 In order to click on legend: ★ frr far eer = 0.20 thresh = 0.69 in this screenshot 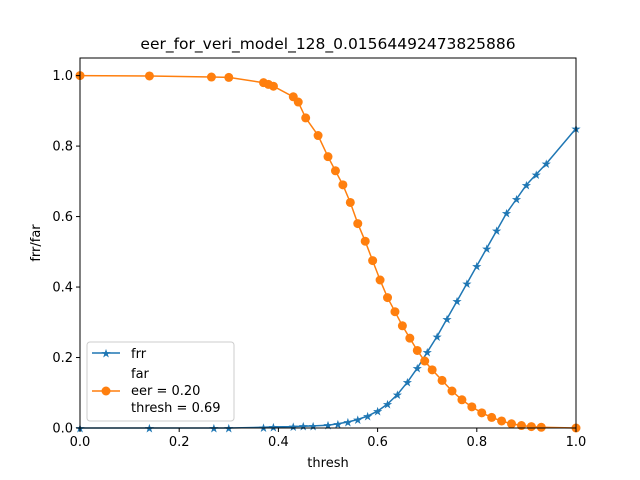, I will do `click(160, 381)`.